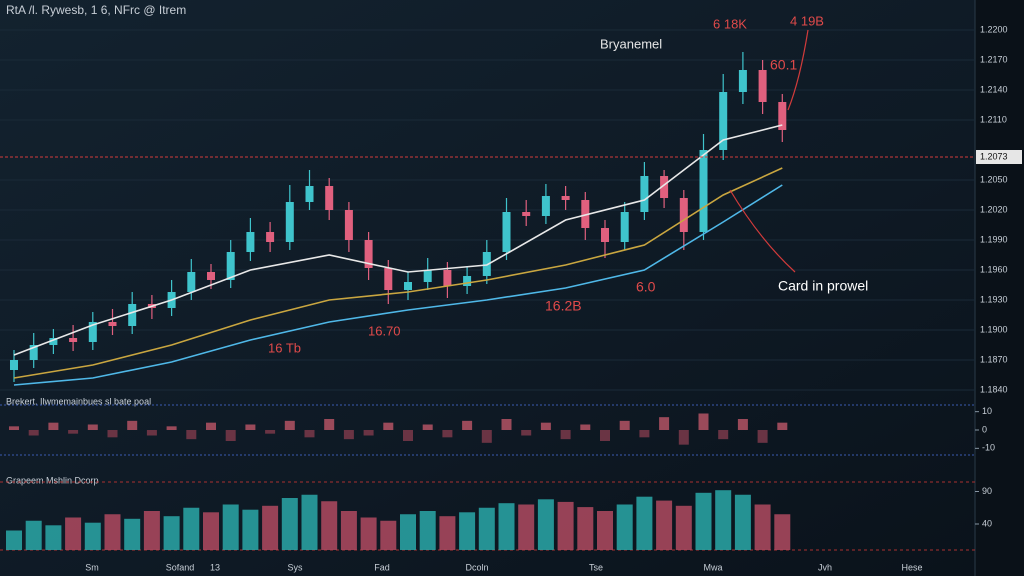  I want to click on price-tag, so click(999, 157).